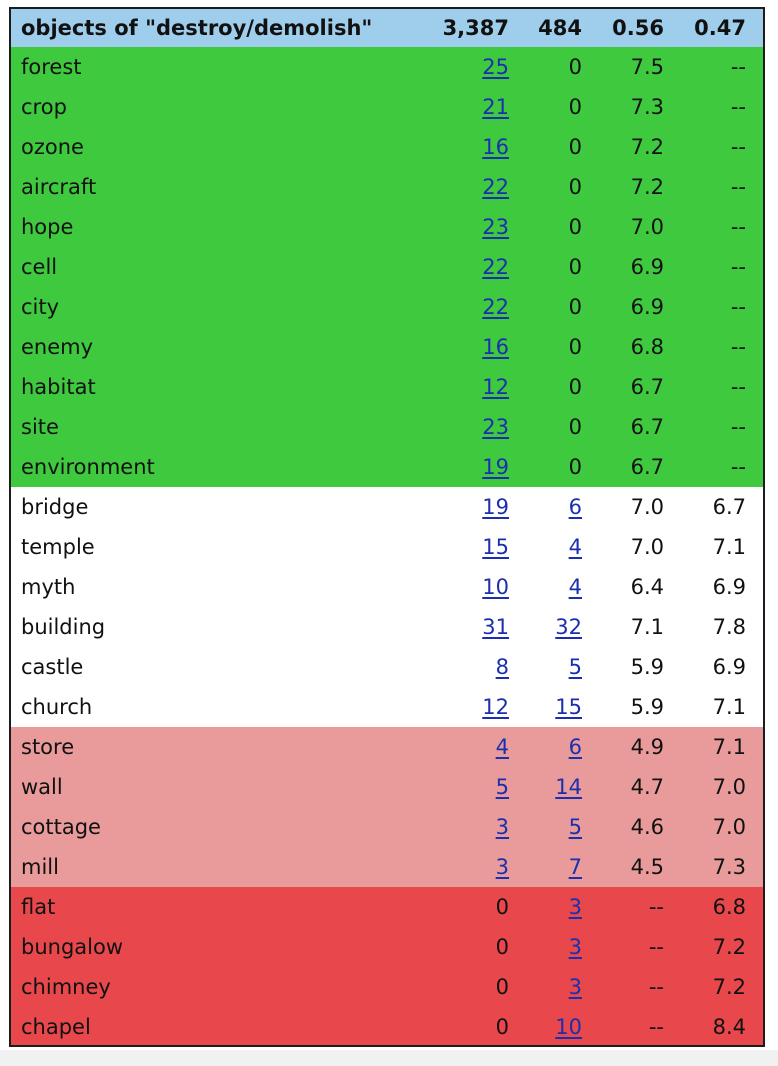 The width and height of the screenshot is (778, 1066). I want to click on header-total-a: 3,387, so click(475, 28).